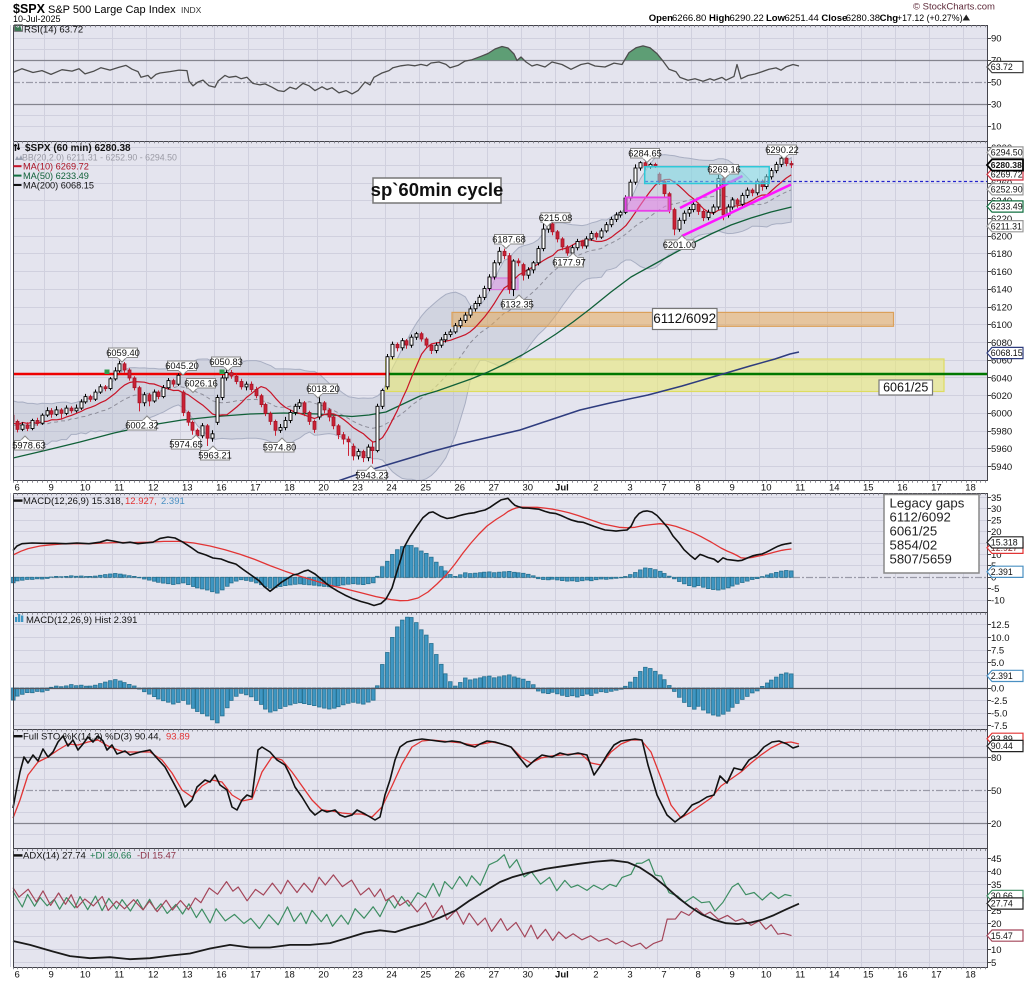 The image size is (1024, 988). Describe the element at coordinates (905, 388) in the screenshot. I see `svg-text: 6061/25` at that location.